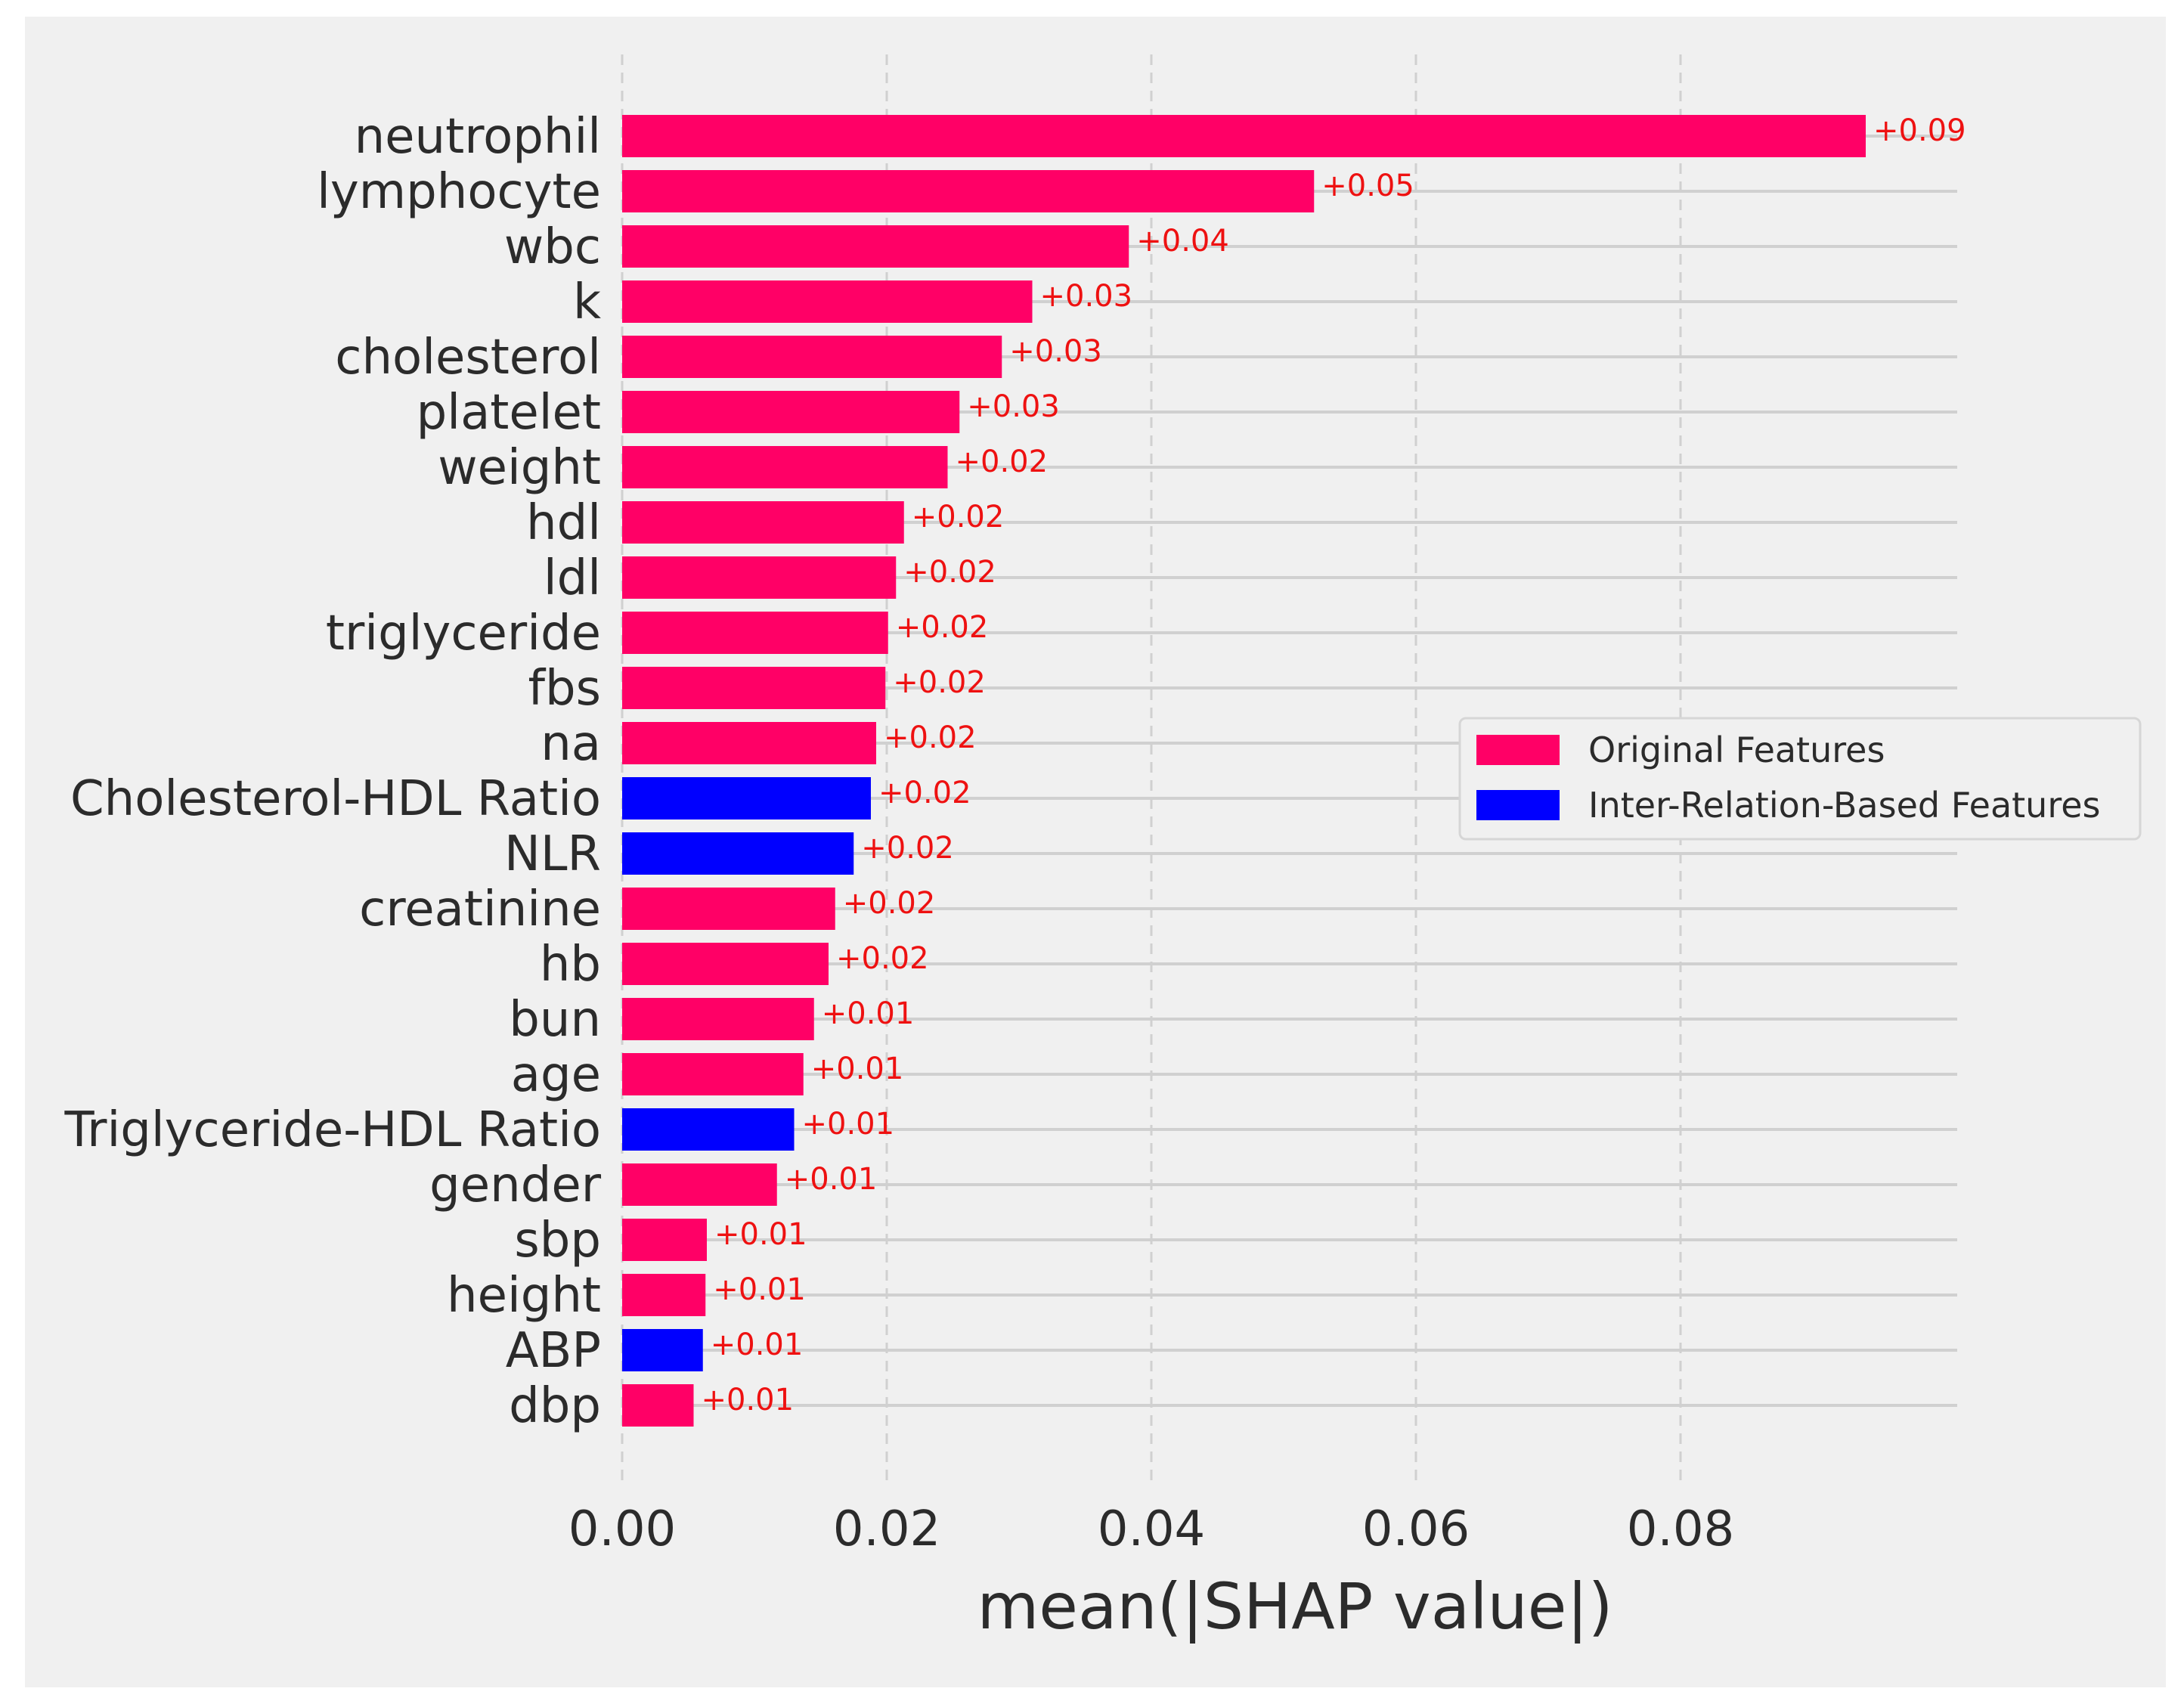 Image resolution: width=2184 pixels, height=1704 pixels. What do you see at coordinates (480, 909) in the screenshot?
I see `feature-label: creatinine` at bounding box center [480, 909].